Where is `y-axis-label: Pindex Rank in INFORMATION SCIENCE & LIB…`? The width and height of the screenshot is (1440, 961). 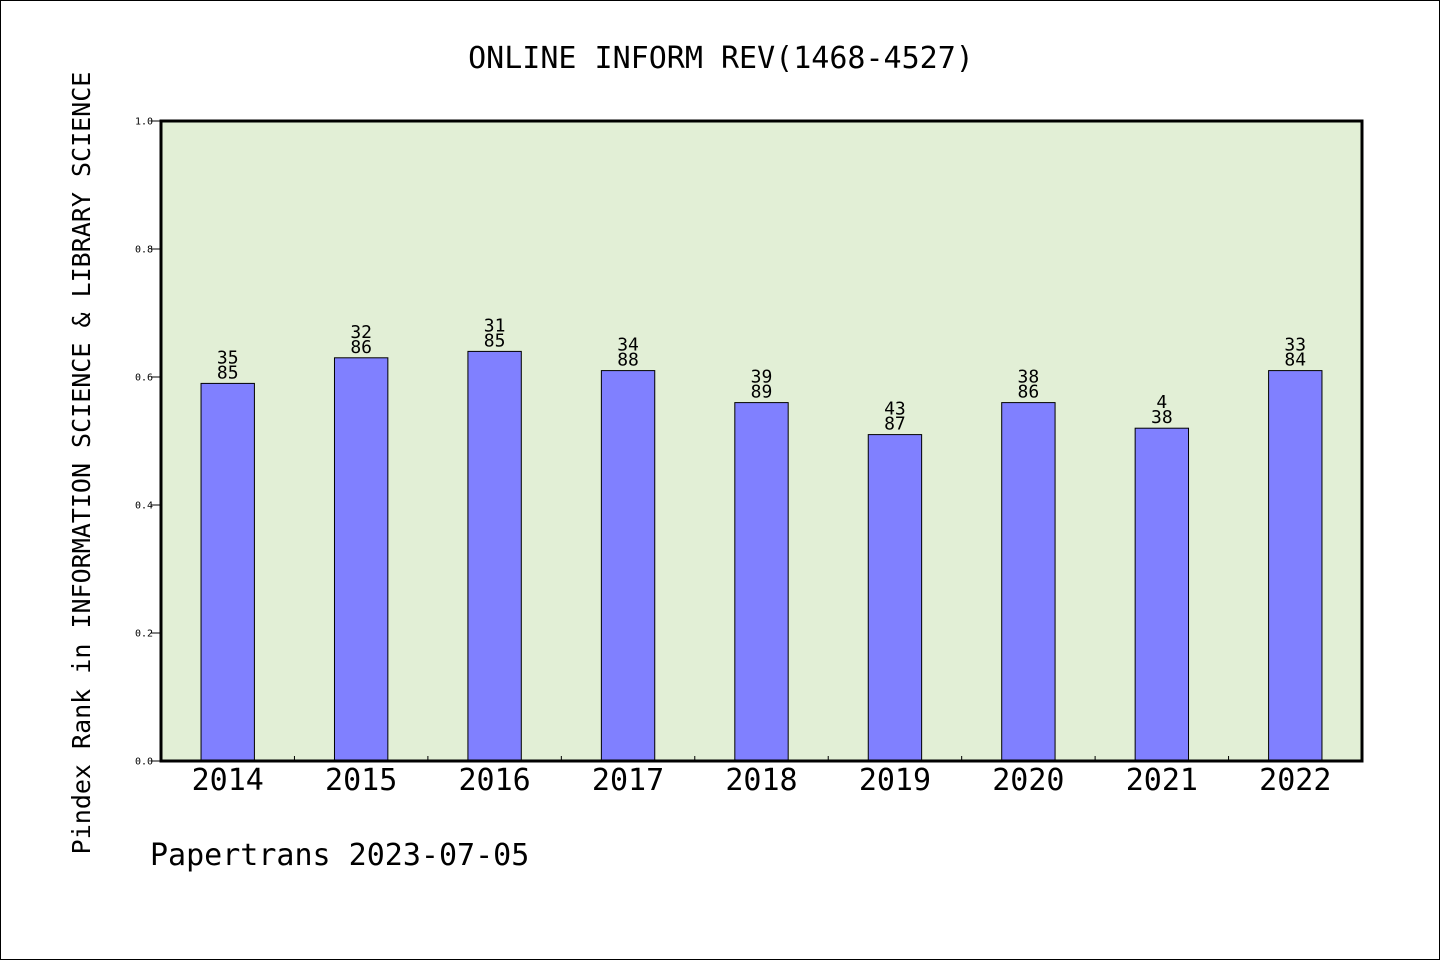 y-axis-label: Pindex Rank in INFORMATION SCIENCE & LIB… is located at coordinates (81, 463).